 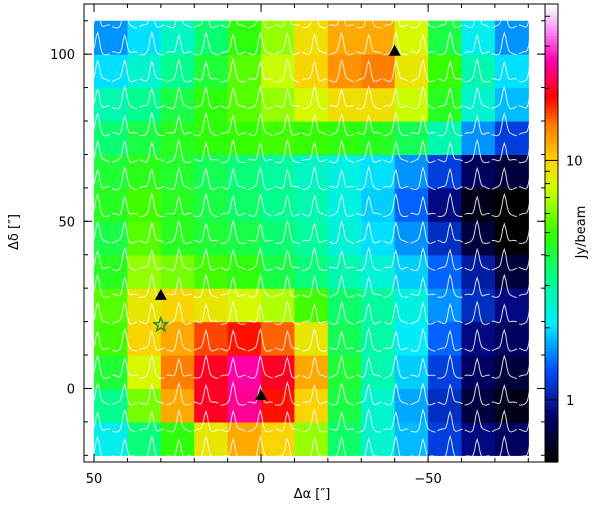 I want to click on y-tick-label: 100, so click(x=62, y=55).